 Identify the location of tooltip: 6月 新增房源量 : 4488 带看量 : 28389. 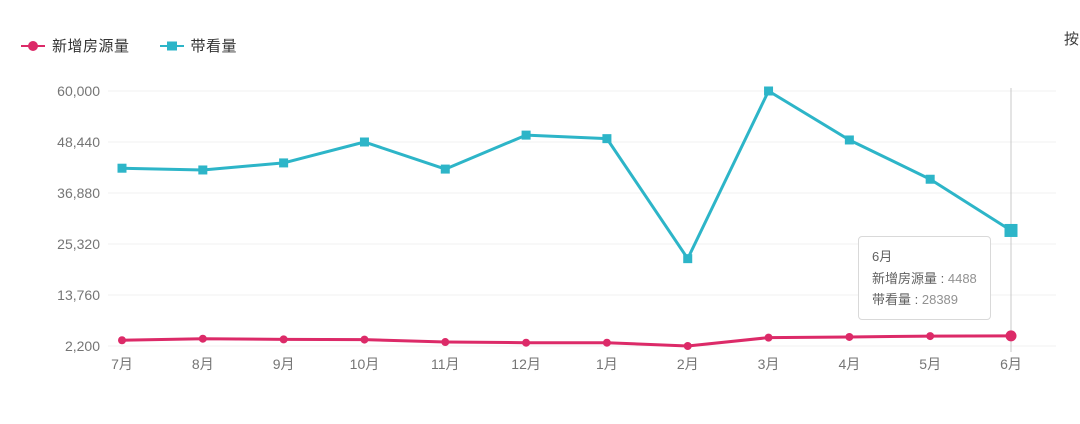
(924, 278).